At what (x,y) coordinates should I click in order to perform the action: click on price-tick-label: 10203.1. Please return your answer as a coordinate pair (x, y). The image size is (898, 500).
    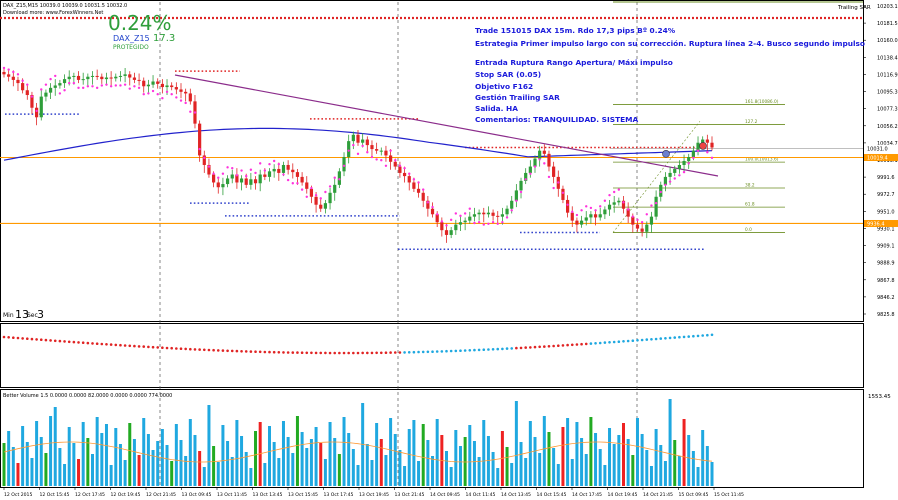
    Looking at the image, I should click on (887, 7).